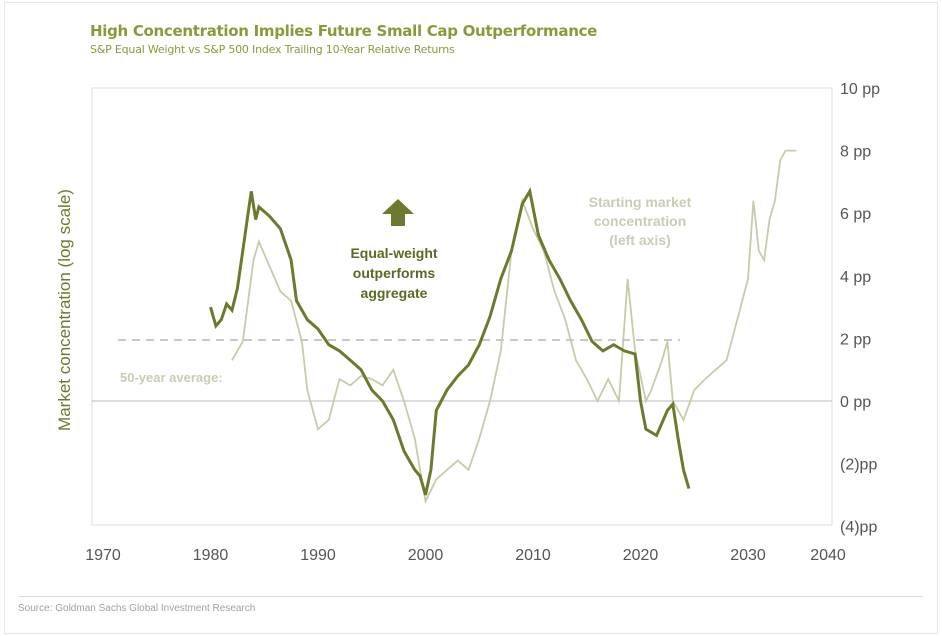 This screenshot has width=942, height=636. Describe the element at coordinates (640, 221) in the screenshot. I see `annotation-concentration-2: concentration` at that location.